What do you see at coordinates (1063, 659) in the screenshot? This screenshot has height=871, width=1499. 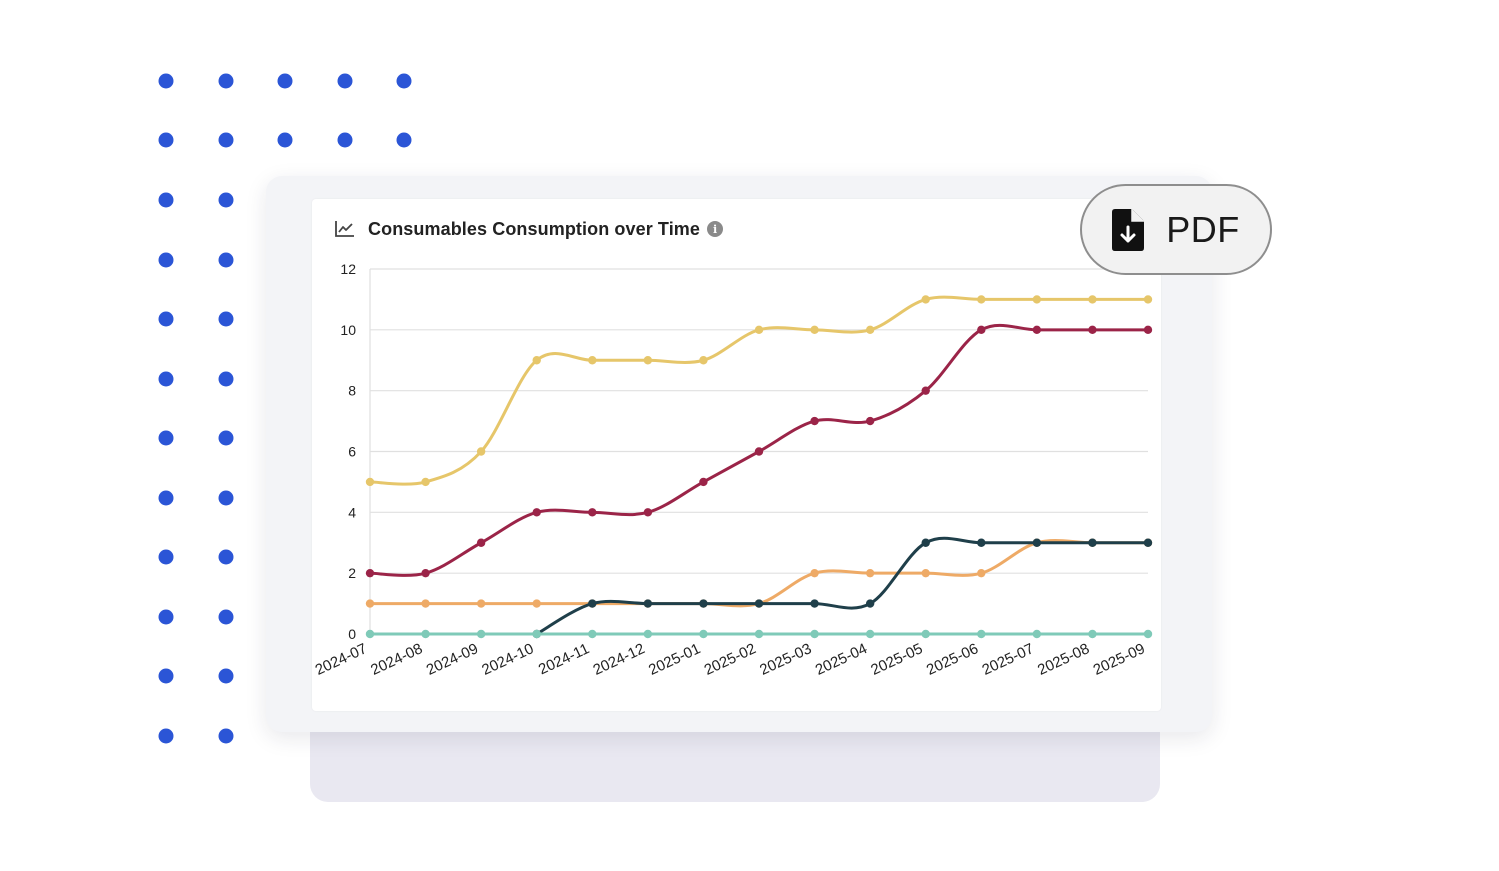 I see `x-tick-label: 2025-08` at bounding box center [1063, 659].